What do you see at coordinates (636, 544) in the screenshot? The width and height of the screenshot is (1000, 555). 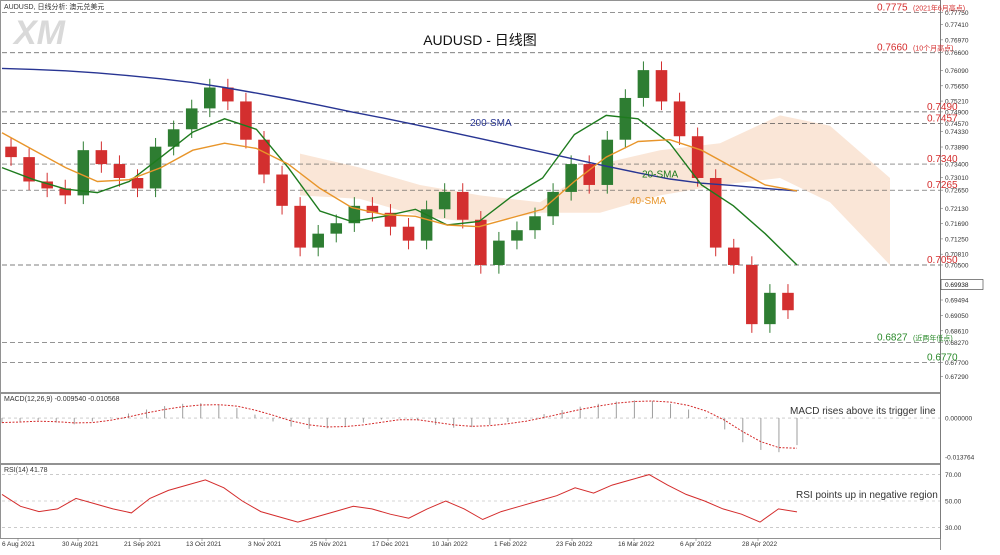 I see `x-tick-label: 16 Mar 2022` at bounding box center [636, 544].